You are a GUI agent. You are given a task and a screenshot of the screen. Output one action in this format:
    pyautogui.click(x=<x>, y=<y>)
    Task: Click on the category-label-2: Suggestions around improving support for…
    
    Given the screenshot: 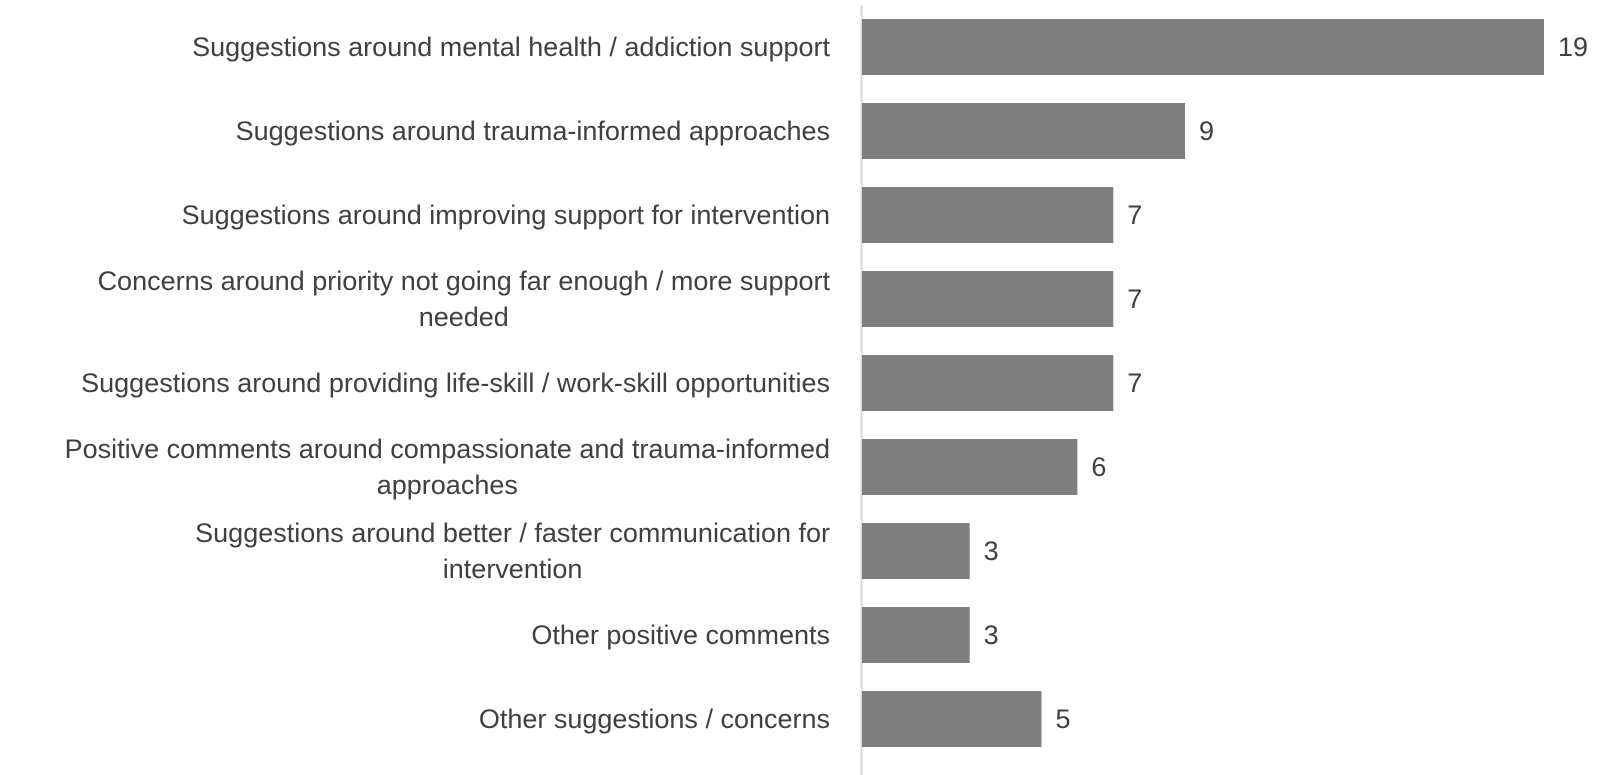 What is the action you would take?
    pyautogui.click(x=506, y=215)
    